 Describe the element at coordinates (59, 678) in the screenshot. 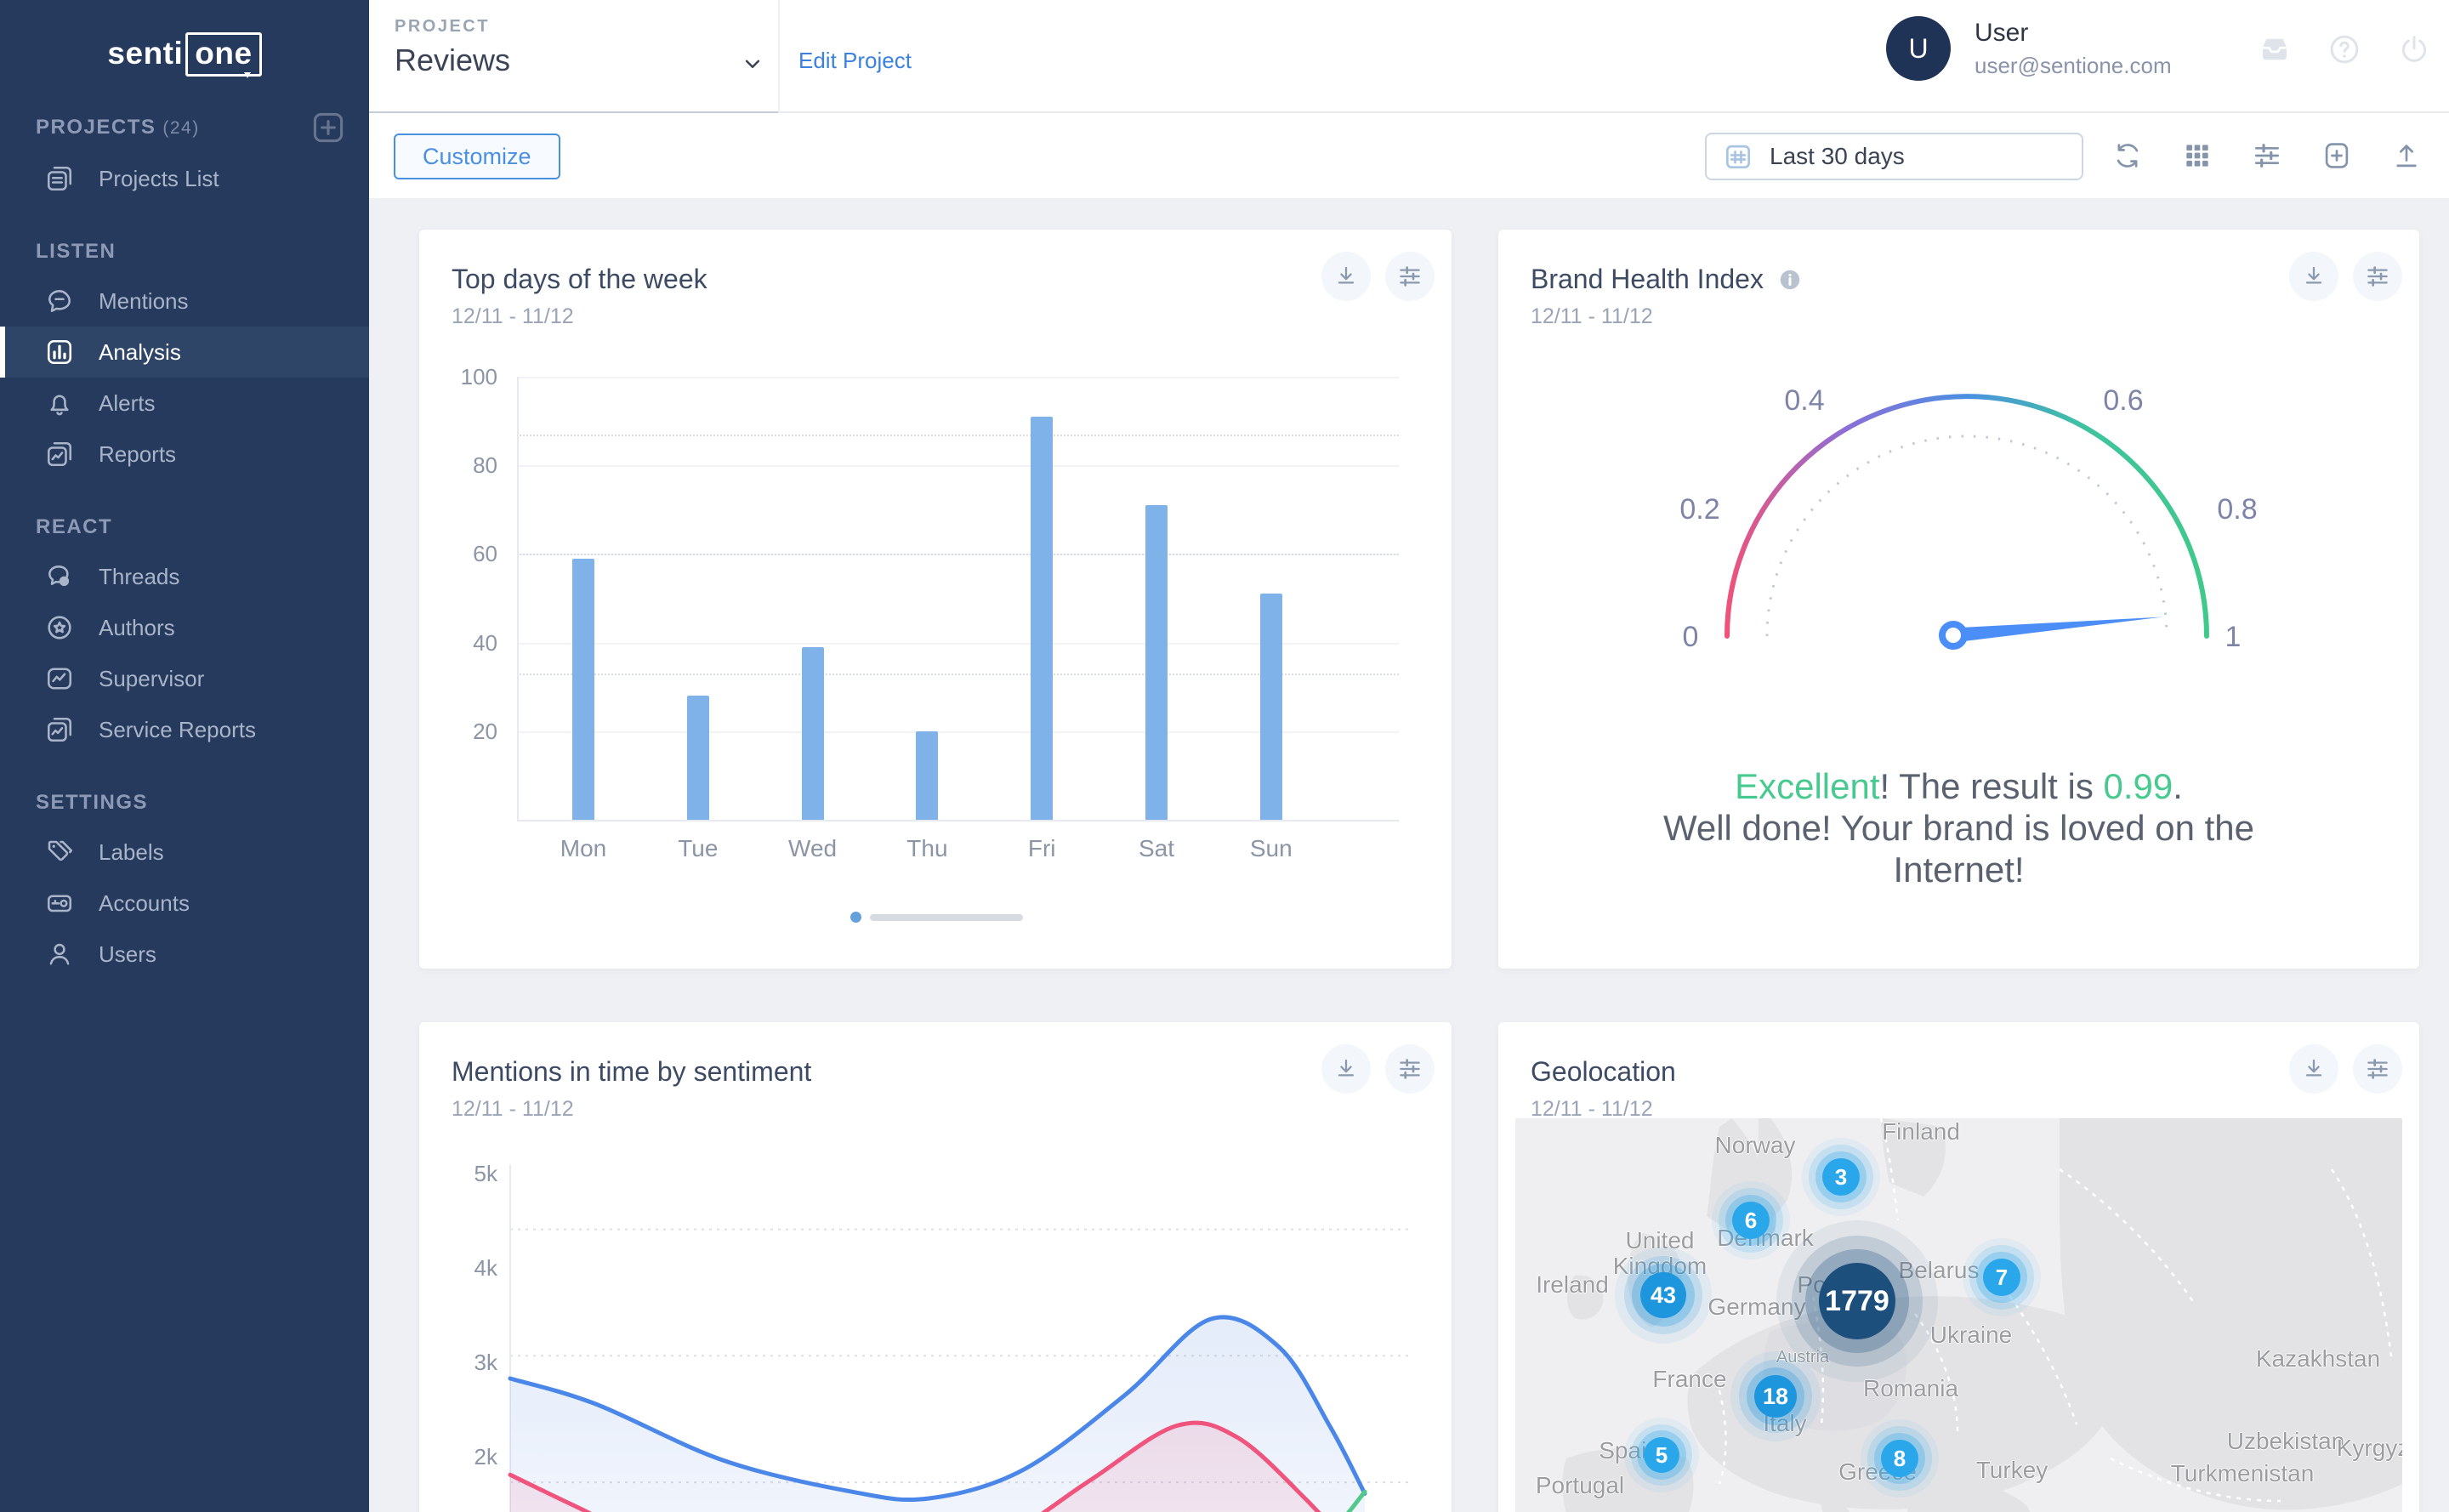

I see `monitor-chart-icon` at that location.